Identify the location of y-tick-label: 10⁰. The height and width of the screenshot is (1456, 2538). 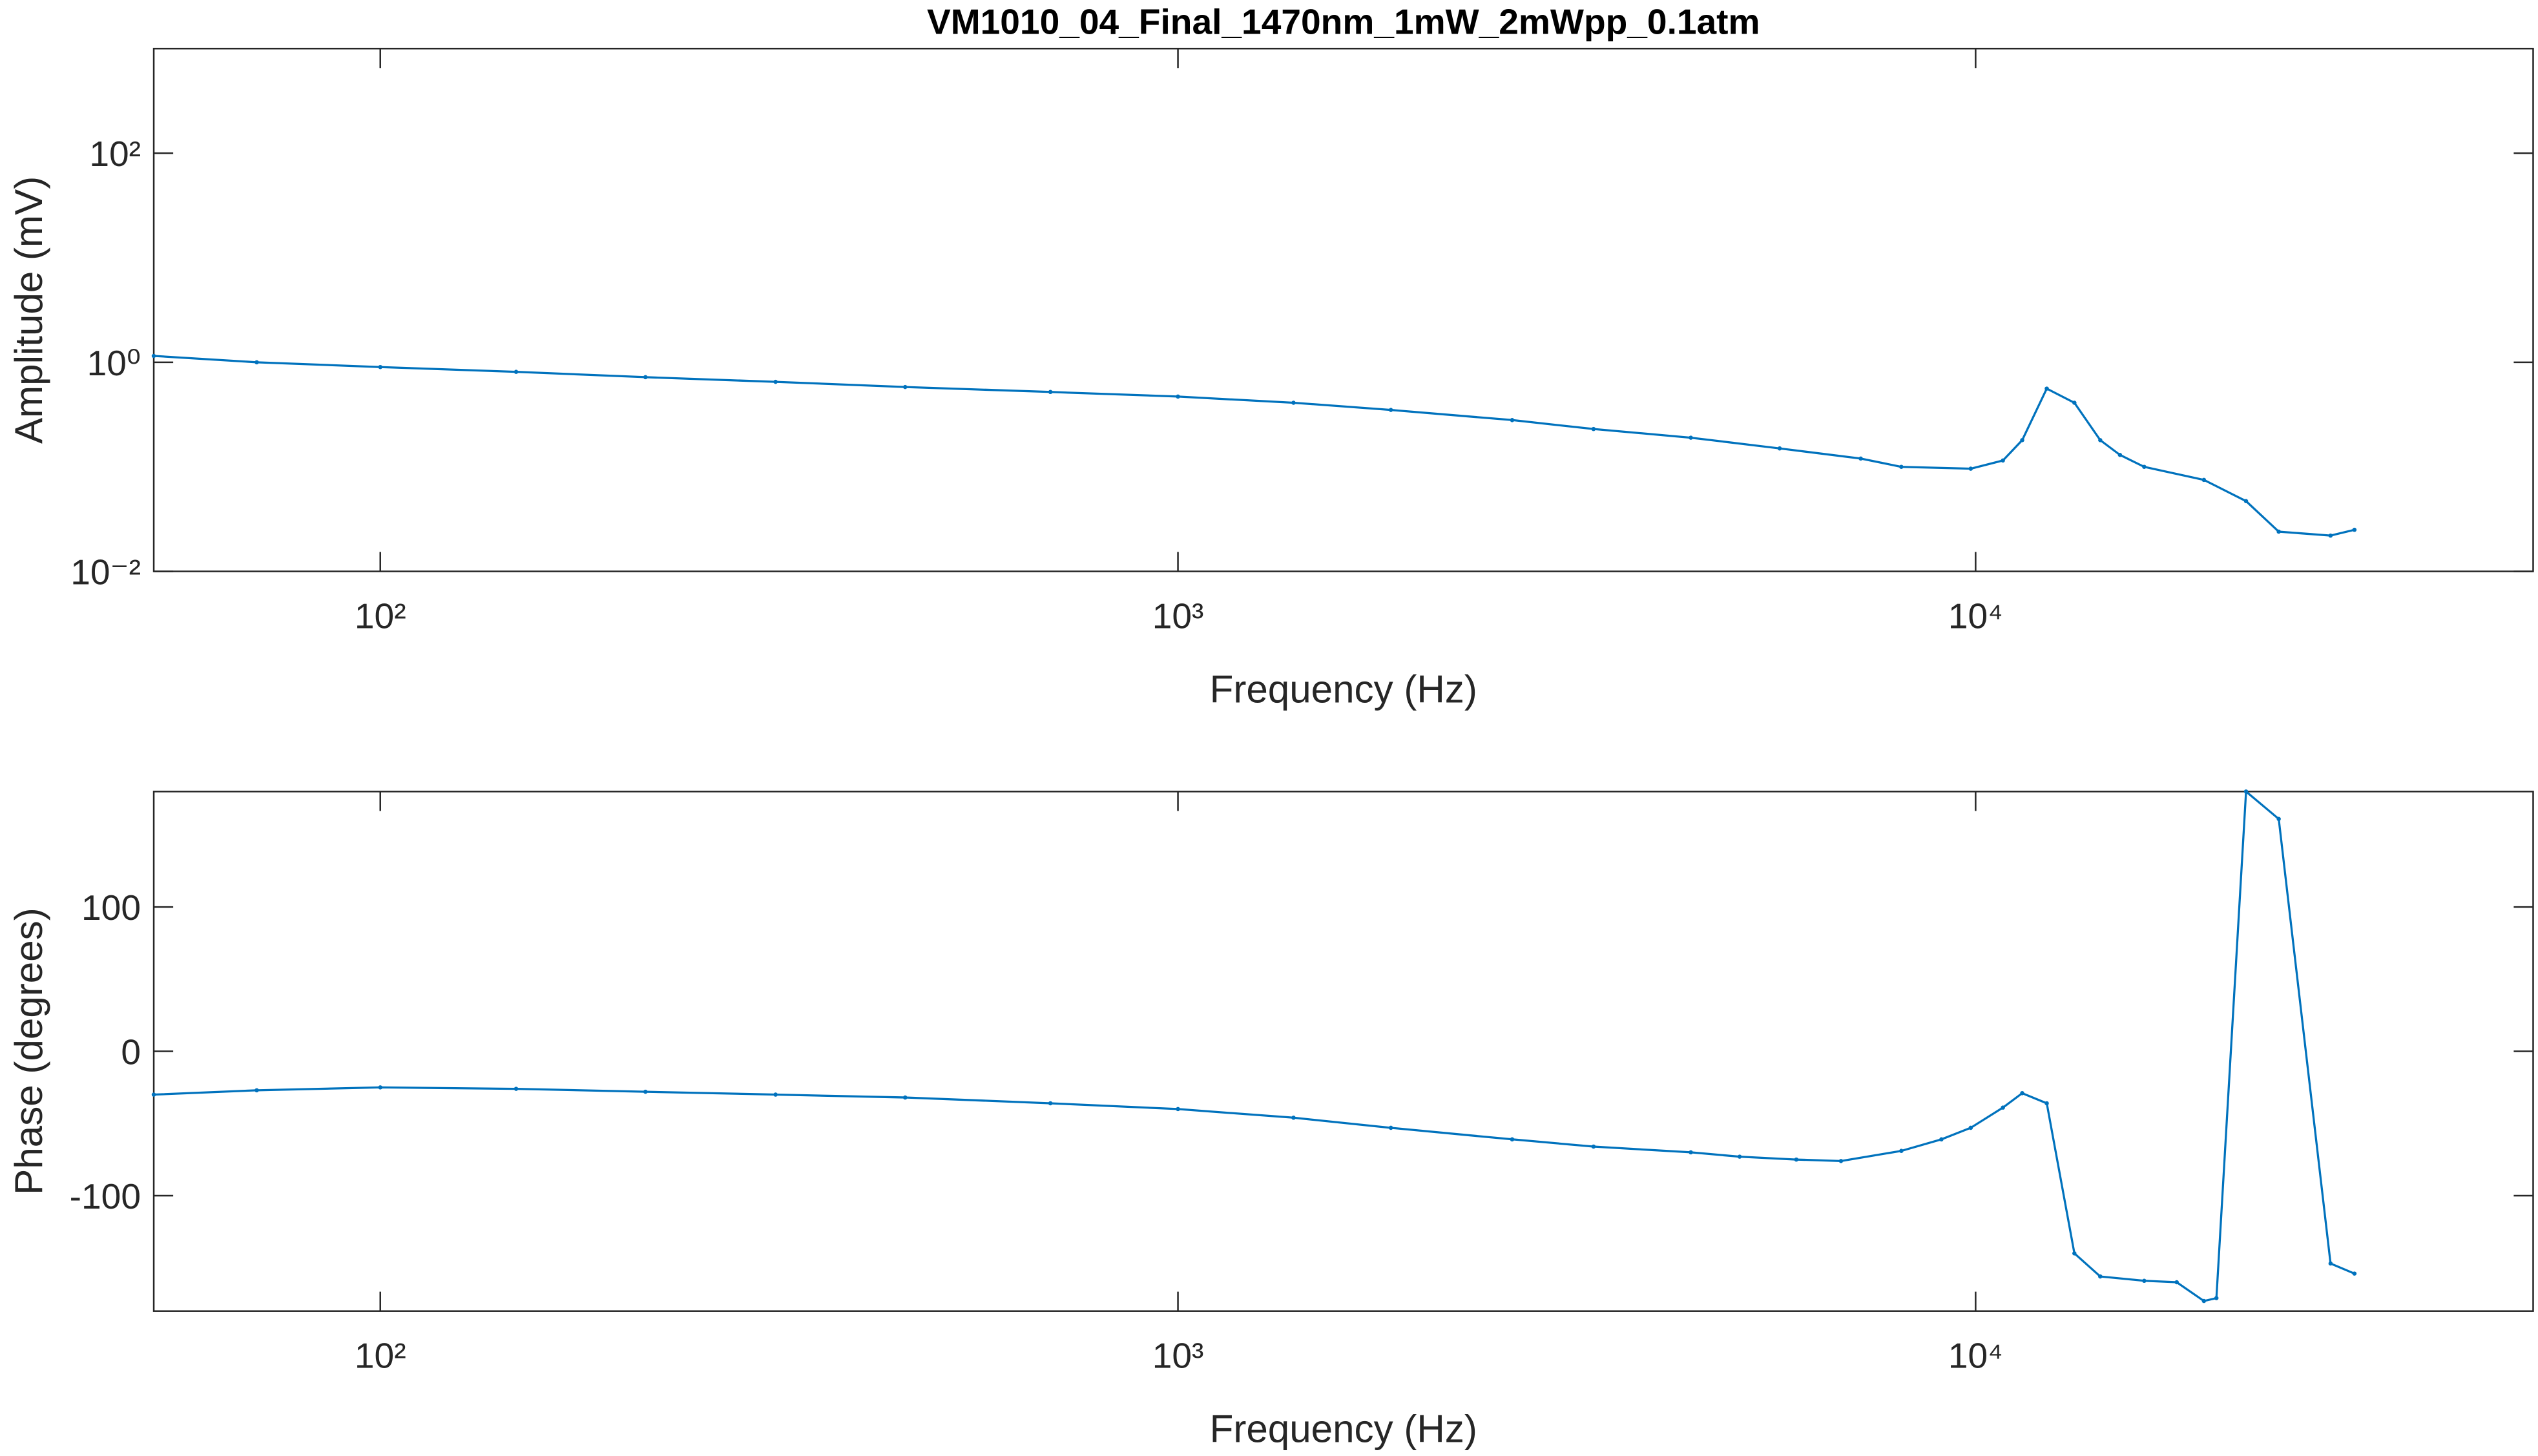
(114, 363).